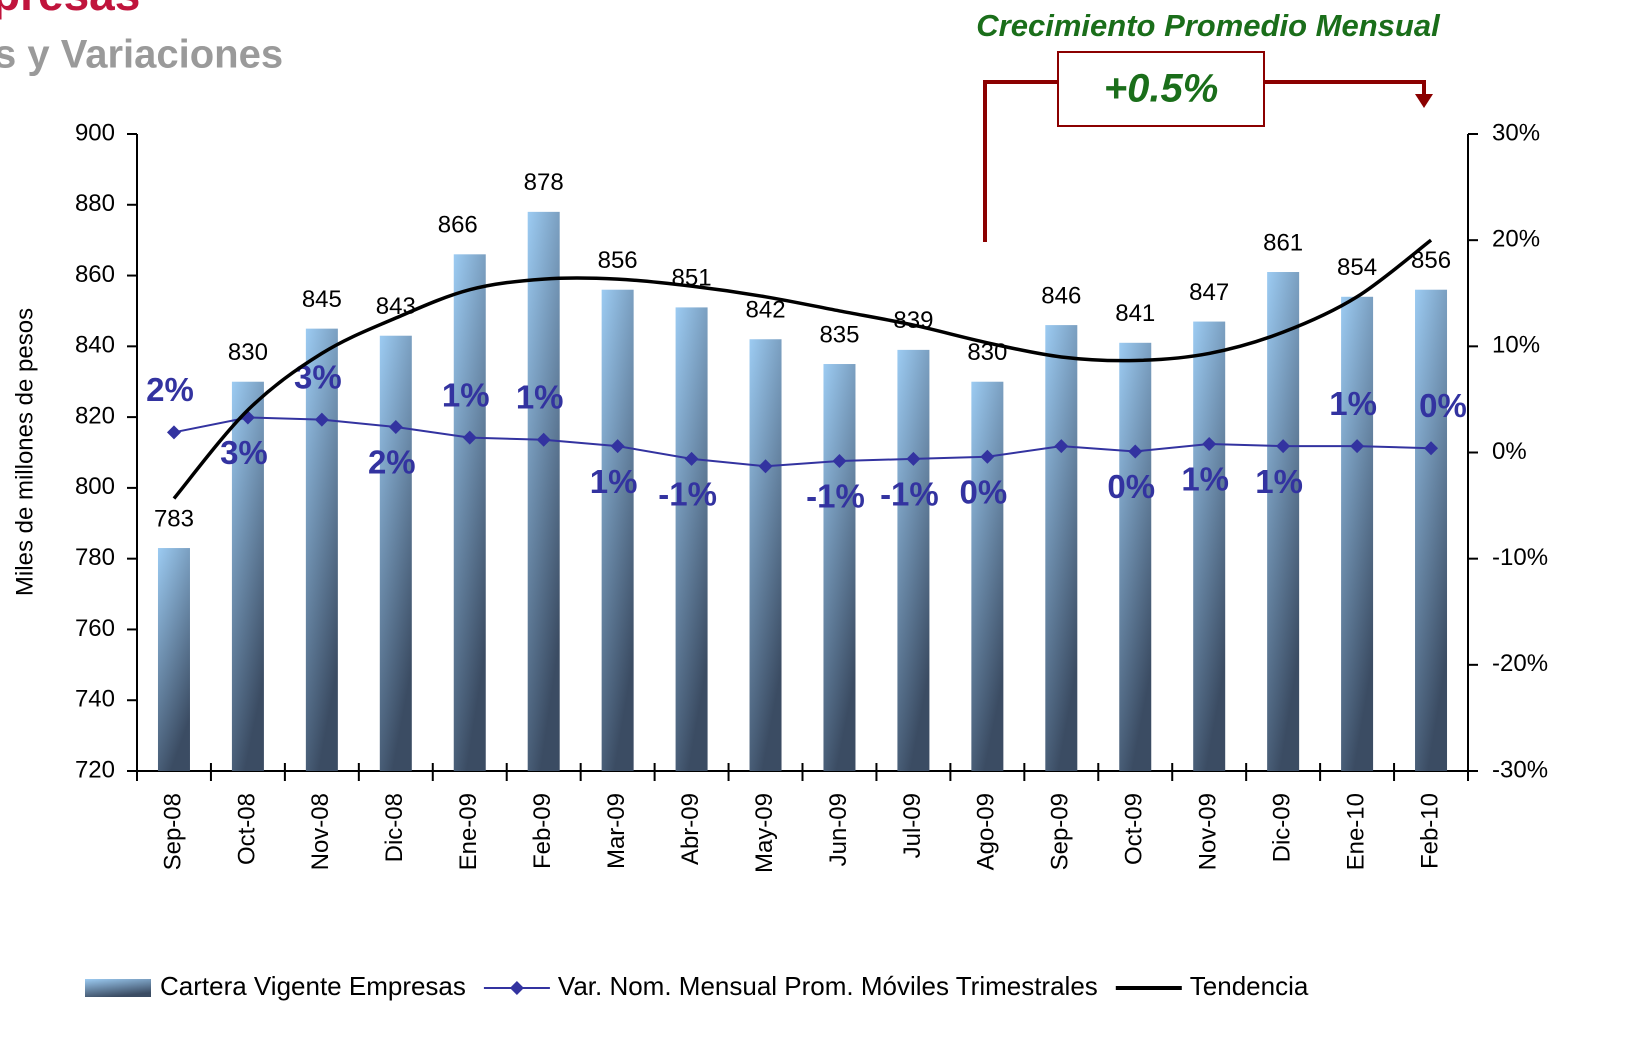 This screenshot has width=1633, height=1044. I want to click on y-tick-label: 760, so click(95, 628).